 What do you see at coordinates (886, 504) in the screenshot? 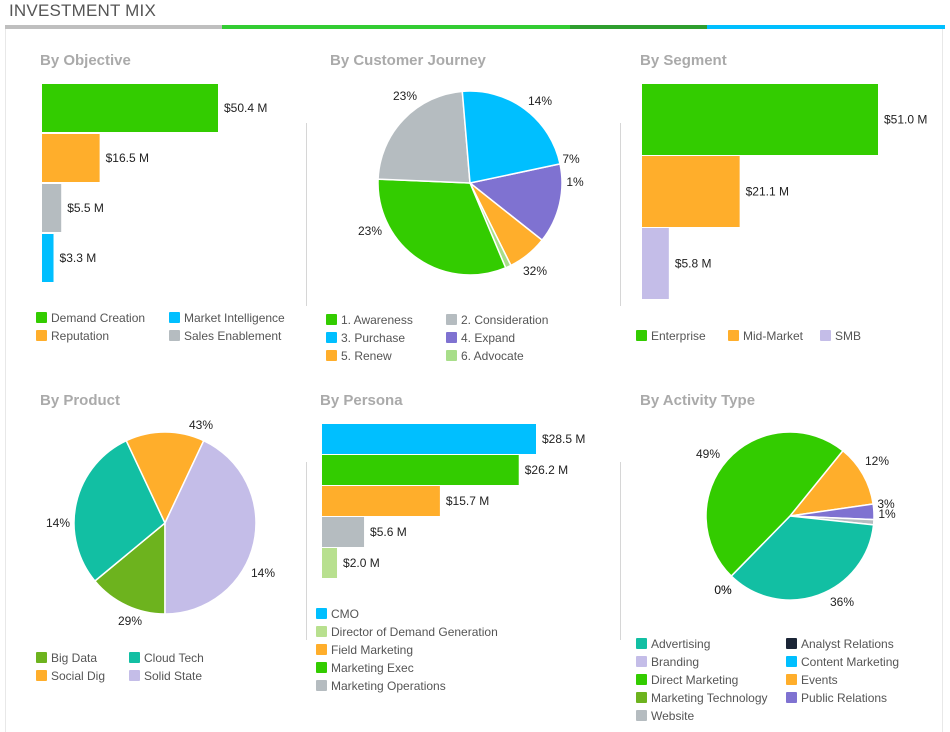
I see `slice-percent-label: 3%` at bounding box center [886, 504].